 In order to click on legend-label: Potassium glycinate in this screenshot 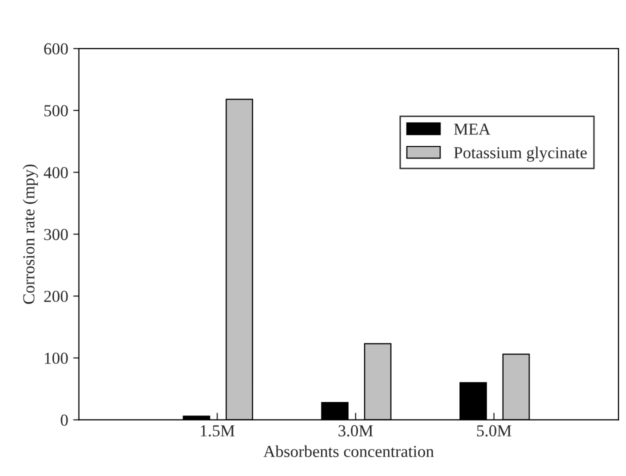, I will do `click(520, 154)`.